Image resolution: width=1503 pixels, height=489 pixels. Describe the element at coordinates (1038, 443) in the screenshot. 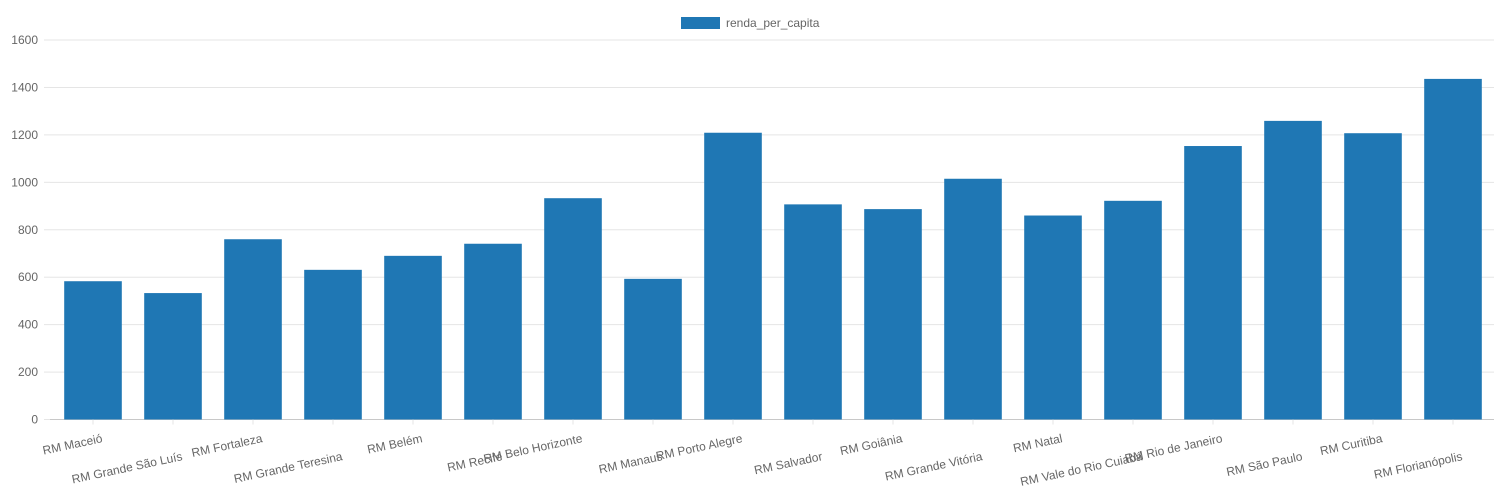

I see `x-tick-label: RM Natal` at that location.